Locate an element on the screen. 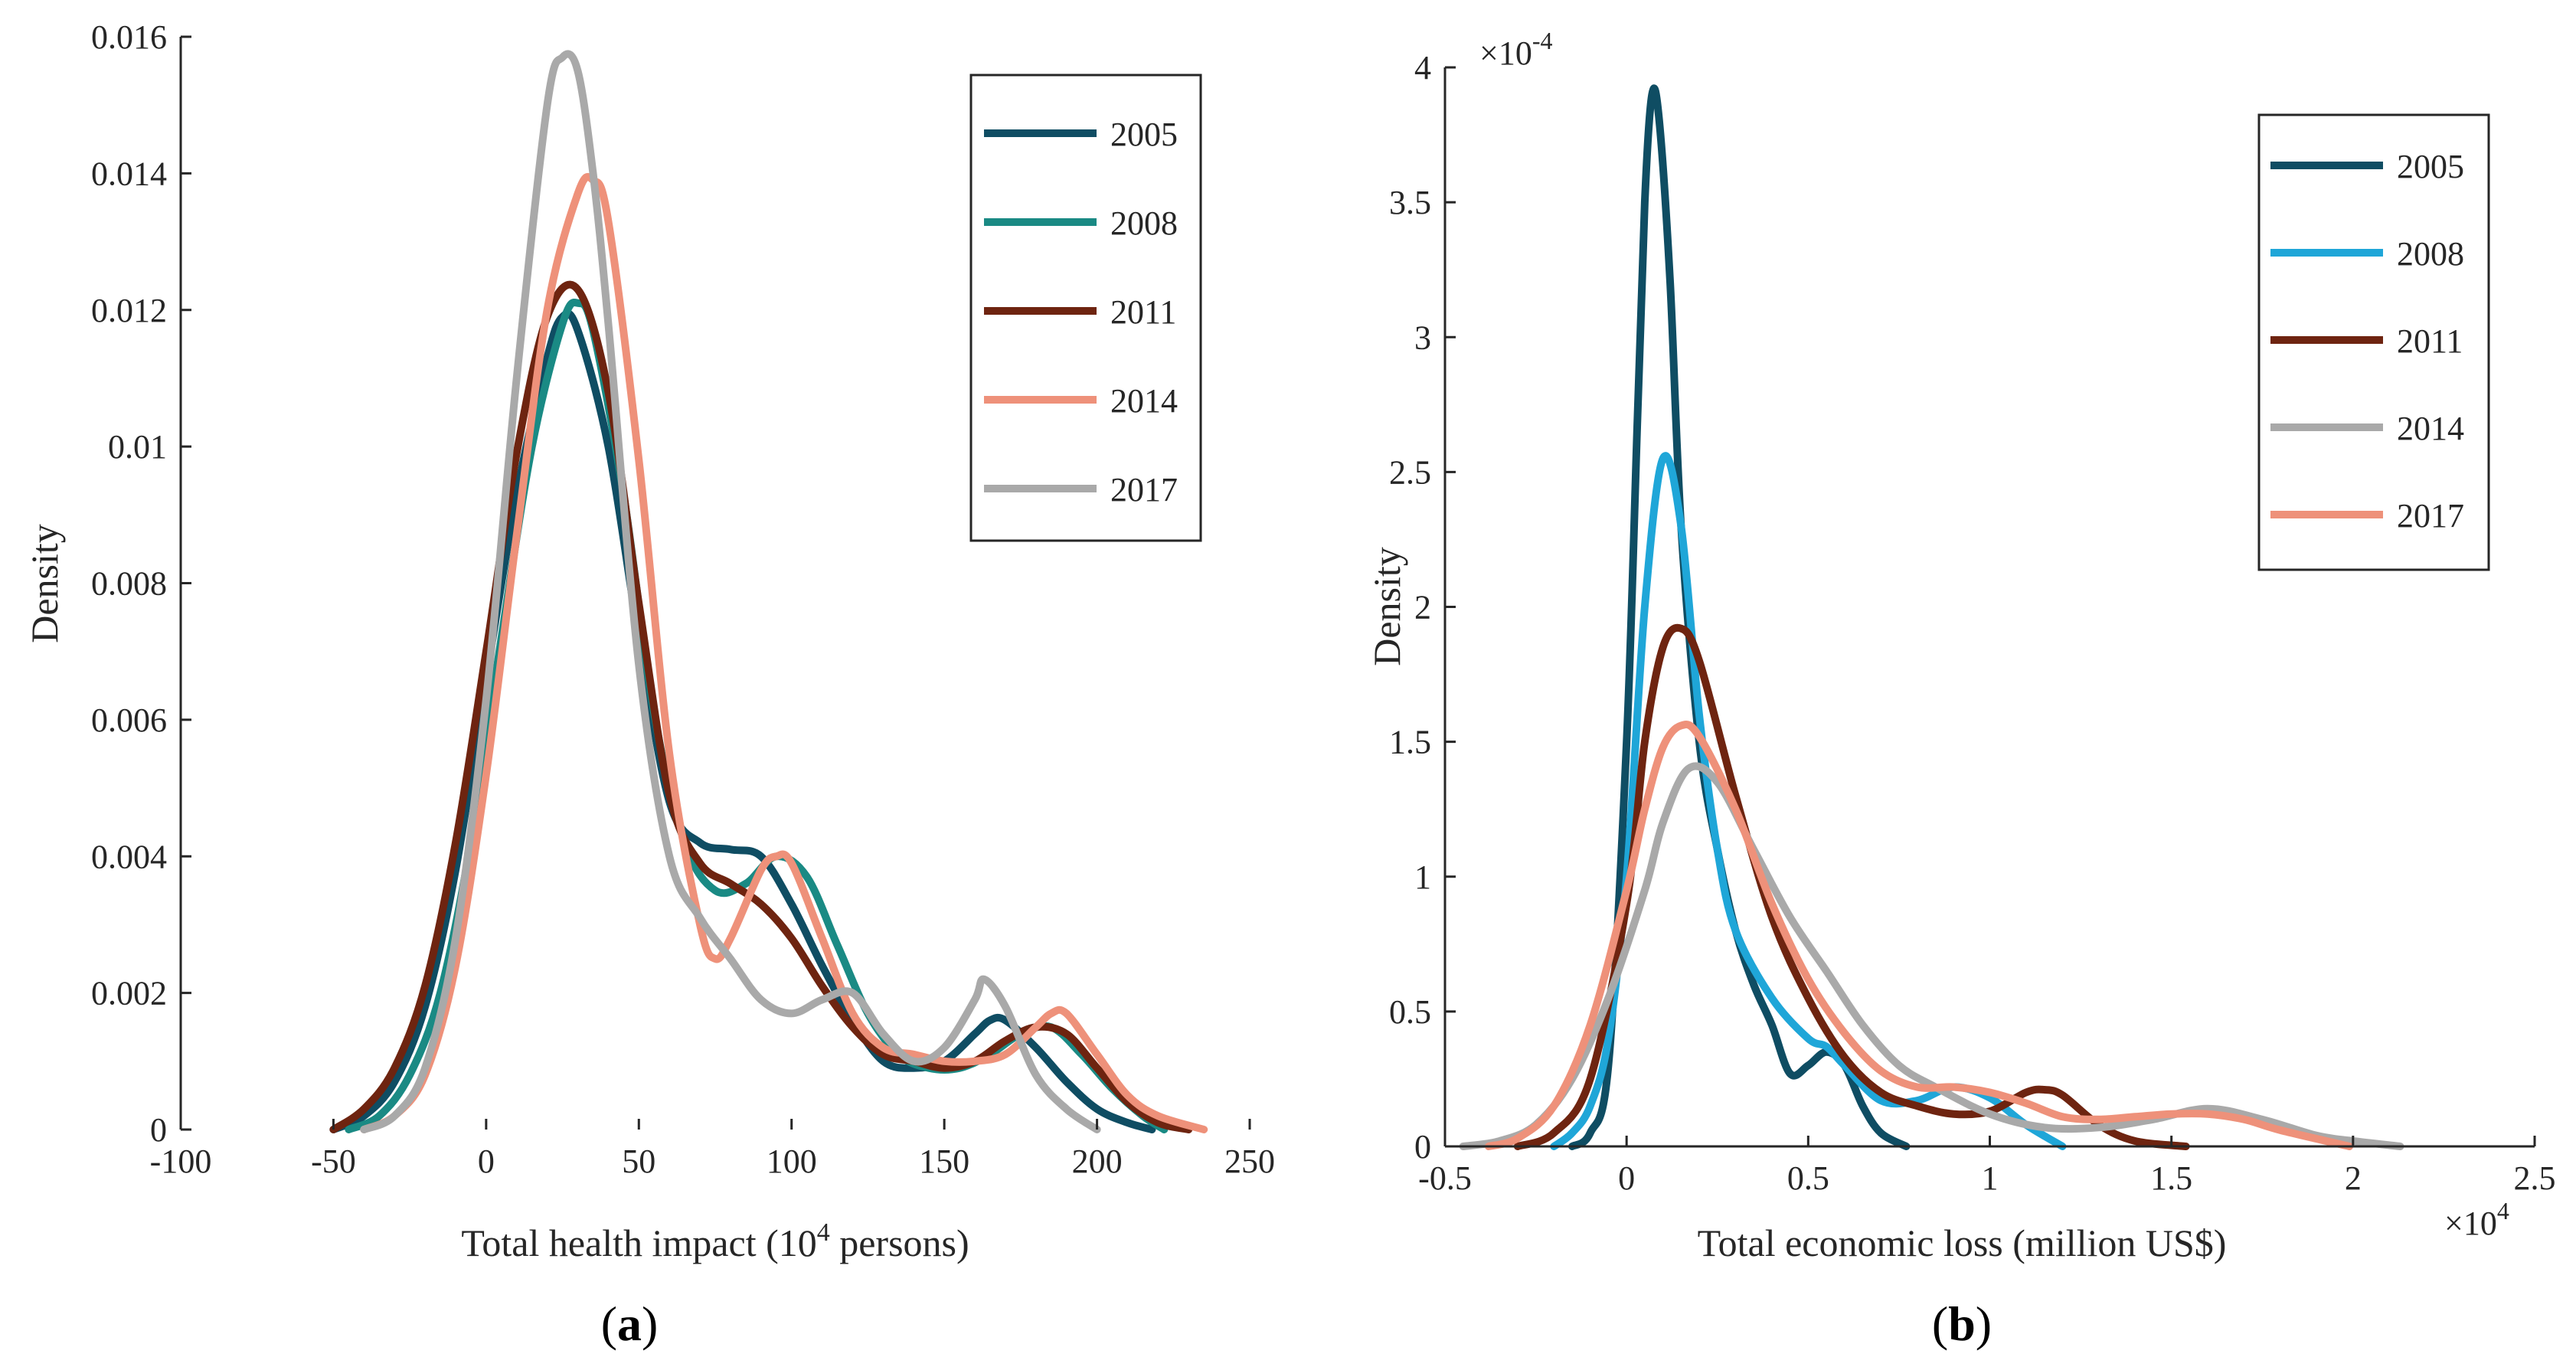 The image size is (2576, 1370). panel-b-series-2017-line is located at coordinates (1919, 935).